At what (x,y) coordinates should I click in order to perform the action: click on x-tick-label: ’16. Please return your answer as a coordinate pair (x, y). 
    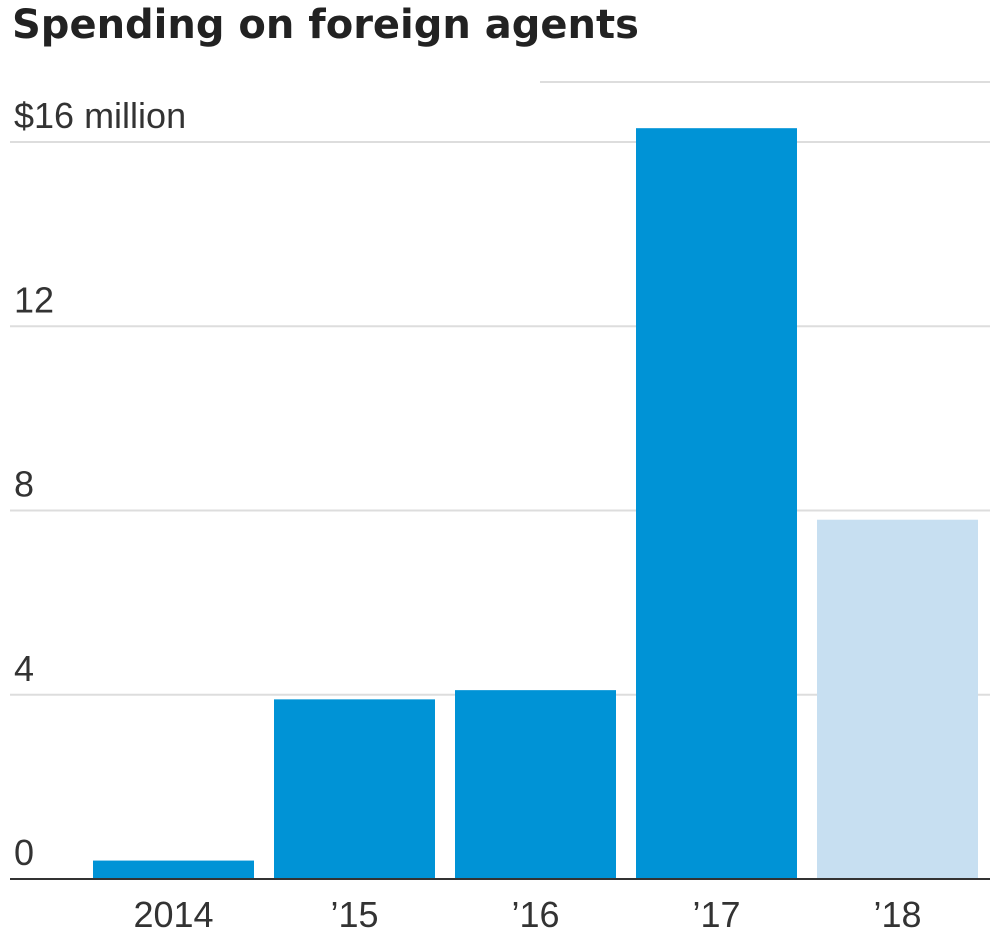
    Looking at the image, I should click on (535, 914).